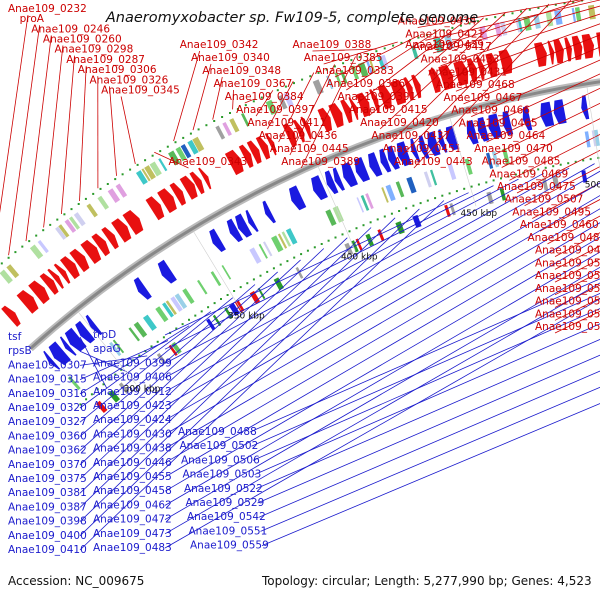  Describe the element at coordinates (132, 520) in the screenshot. I see `reverse-gene-label: Anae109_0472` at that location.